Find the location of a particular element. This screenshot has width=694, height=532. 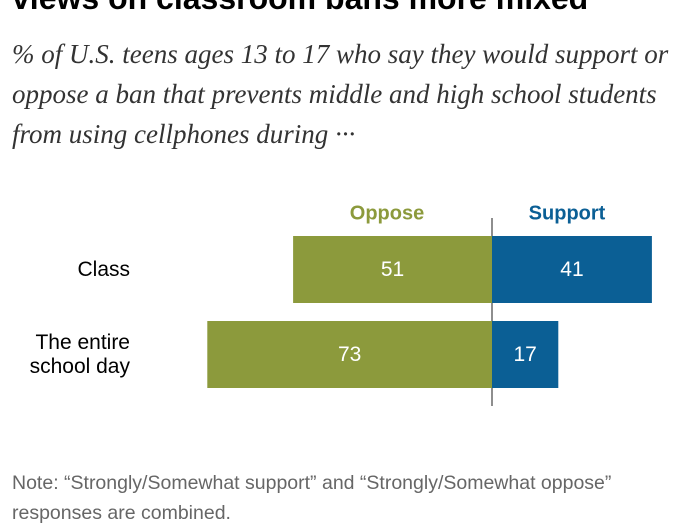

value-label: 41 is located at coordinates (571, 269).